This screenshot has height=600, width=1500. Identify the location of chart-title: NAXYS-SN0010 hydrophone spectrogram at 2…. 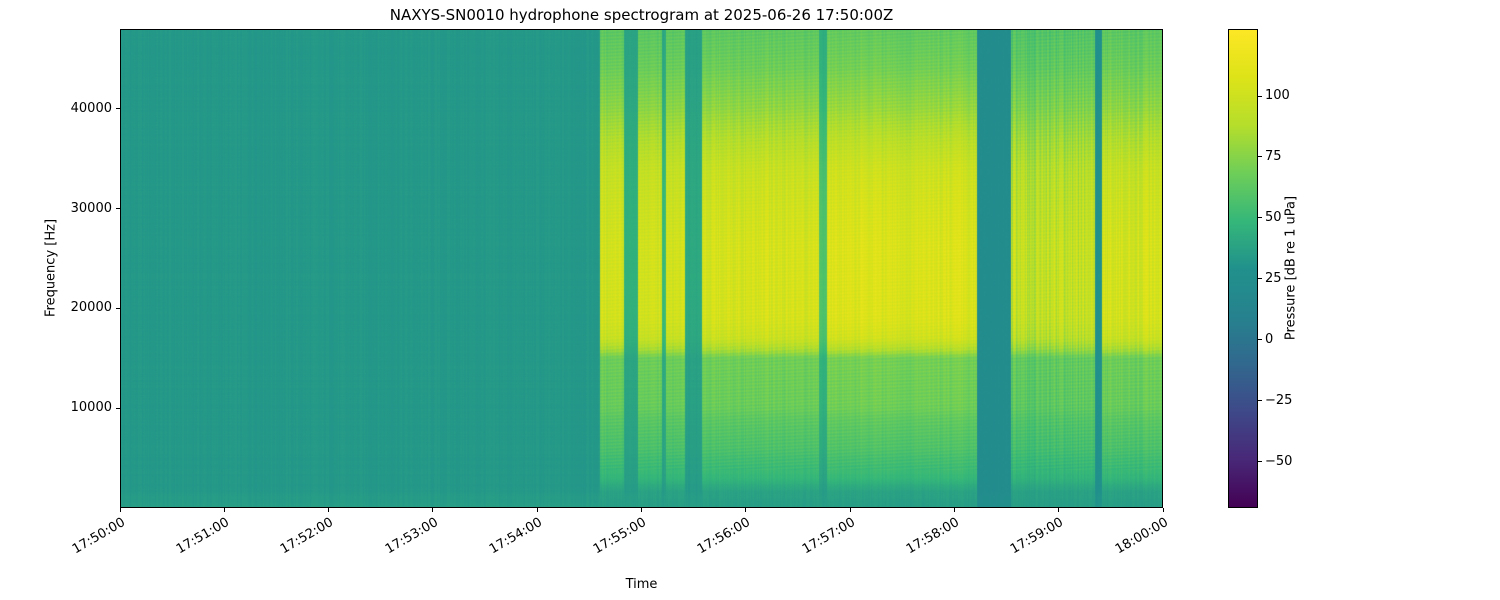
(641, 15).